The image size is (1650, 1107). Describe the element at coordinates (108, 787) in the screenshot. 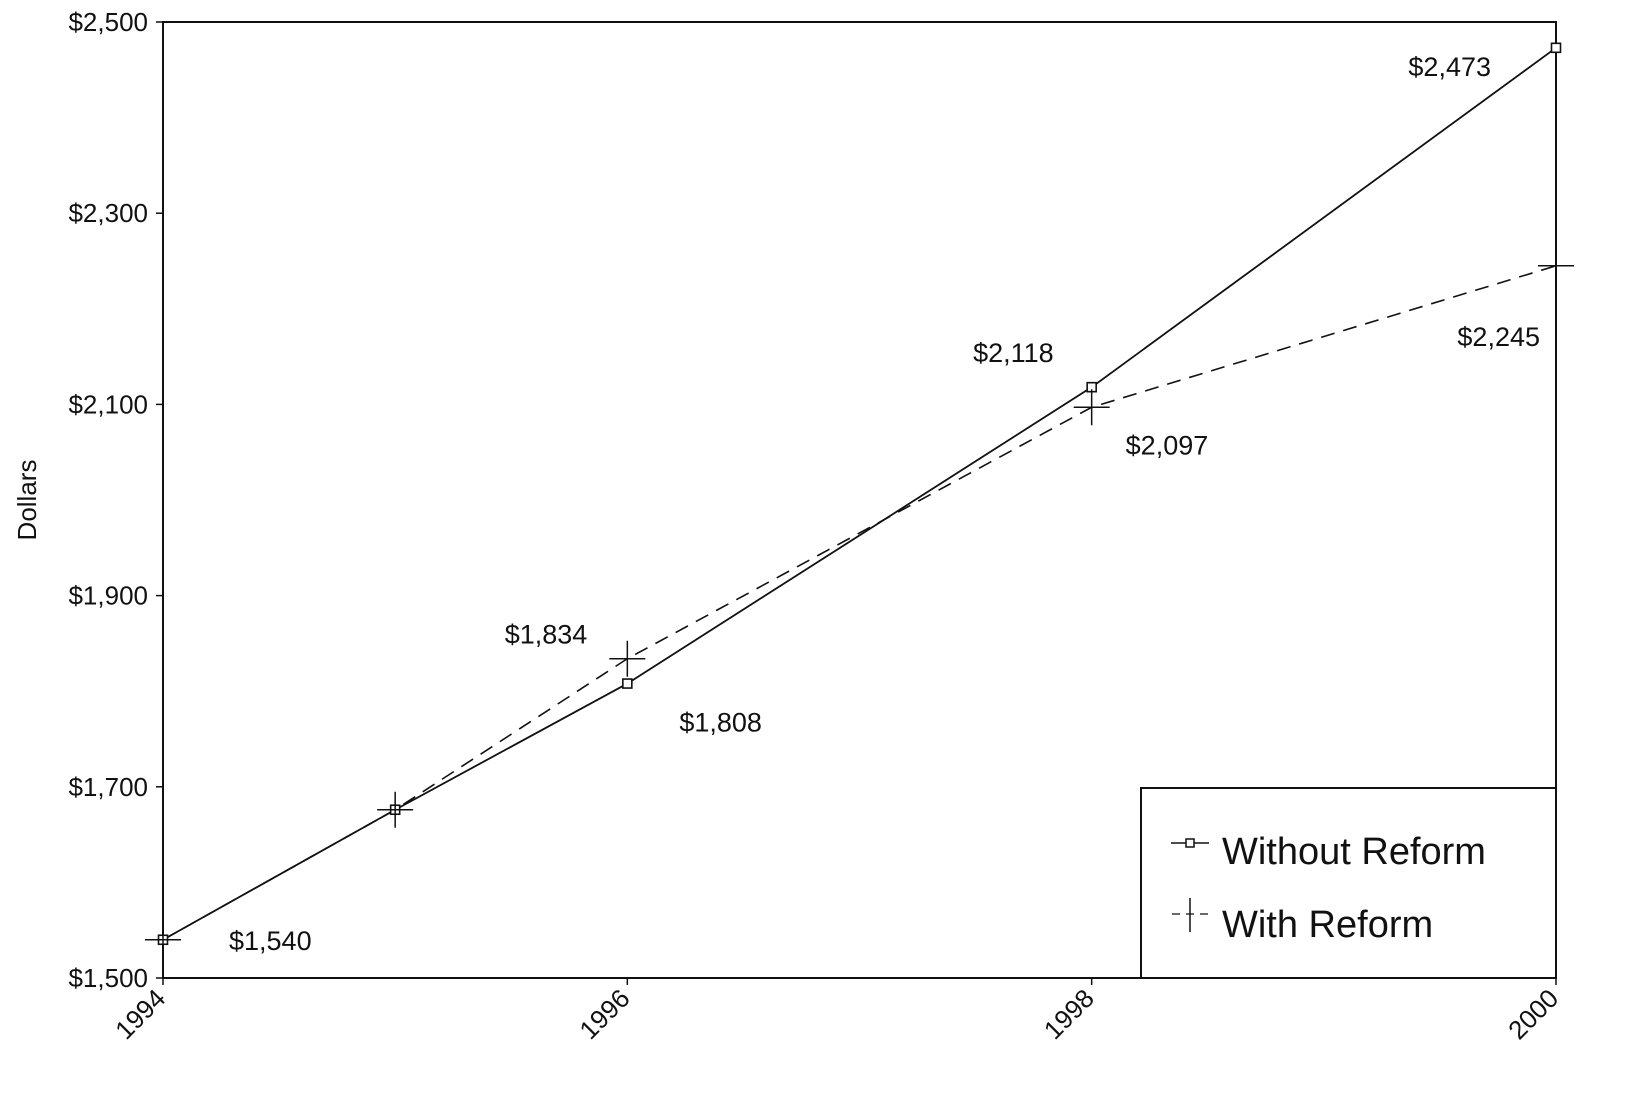

I see `y-tick-label: $1,700` at that location.